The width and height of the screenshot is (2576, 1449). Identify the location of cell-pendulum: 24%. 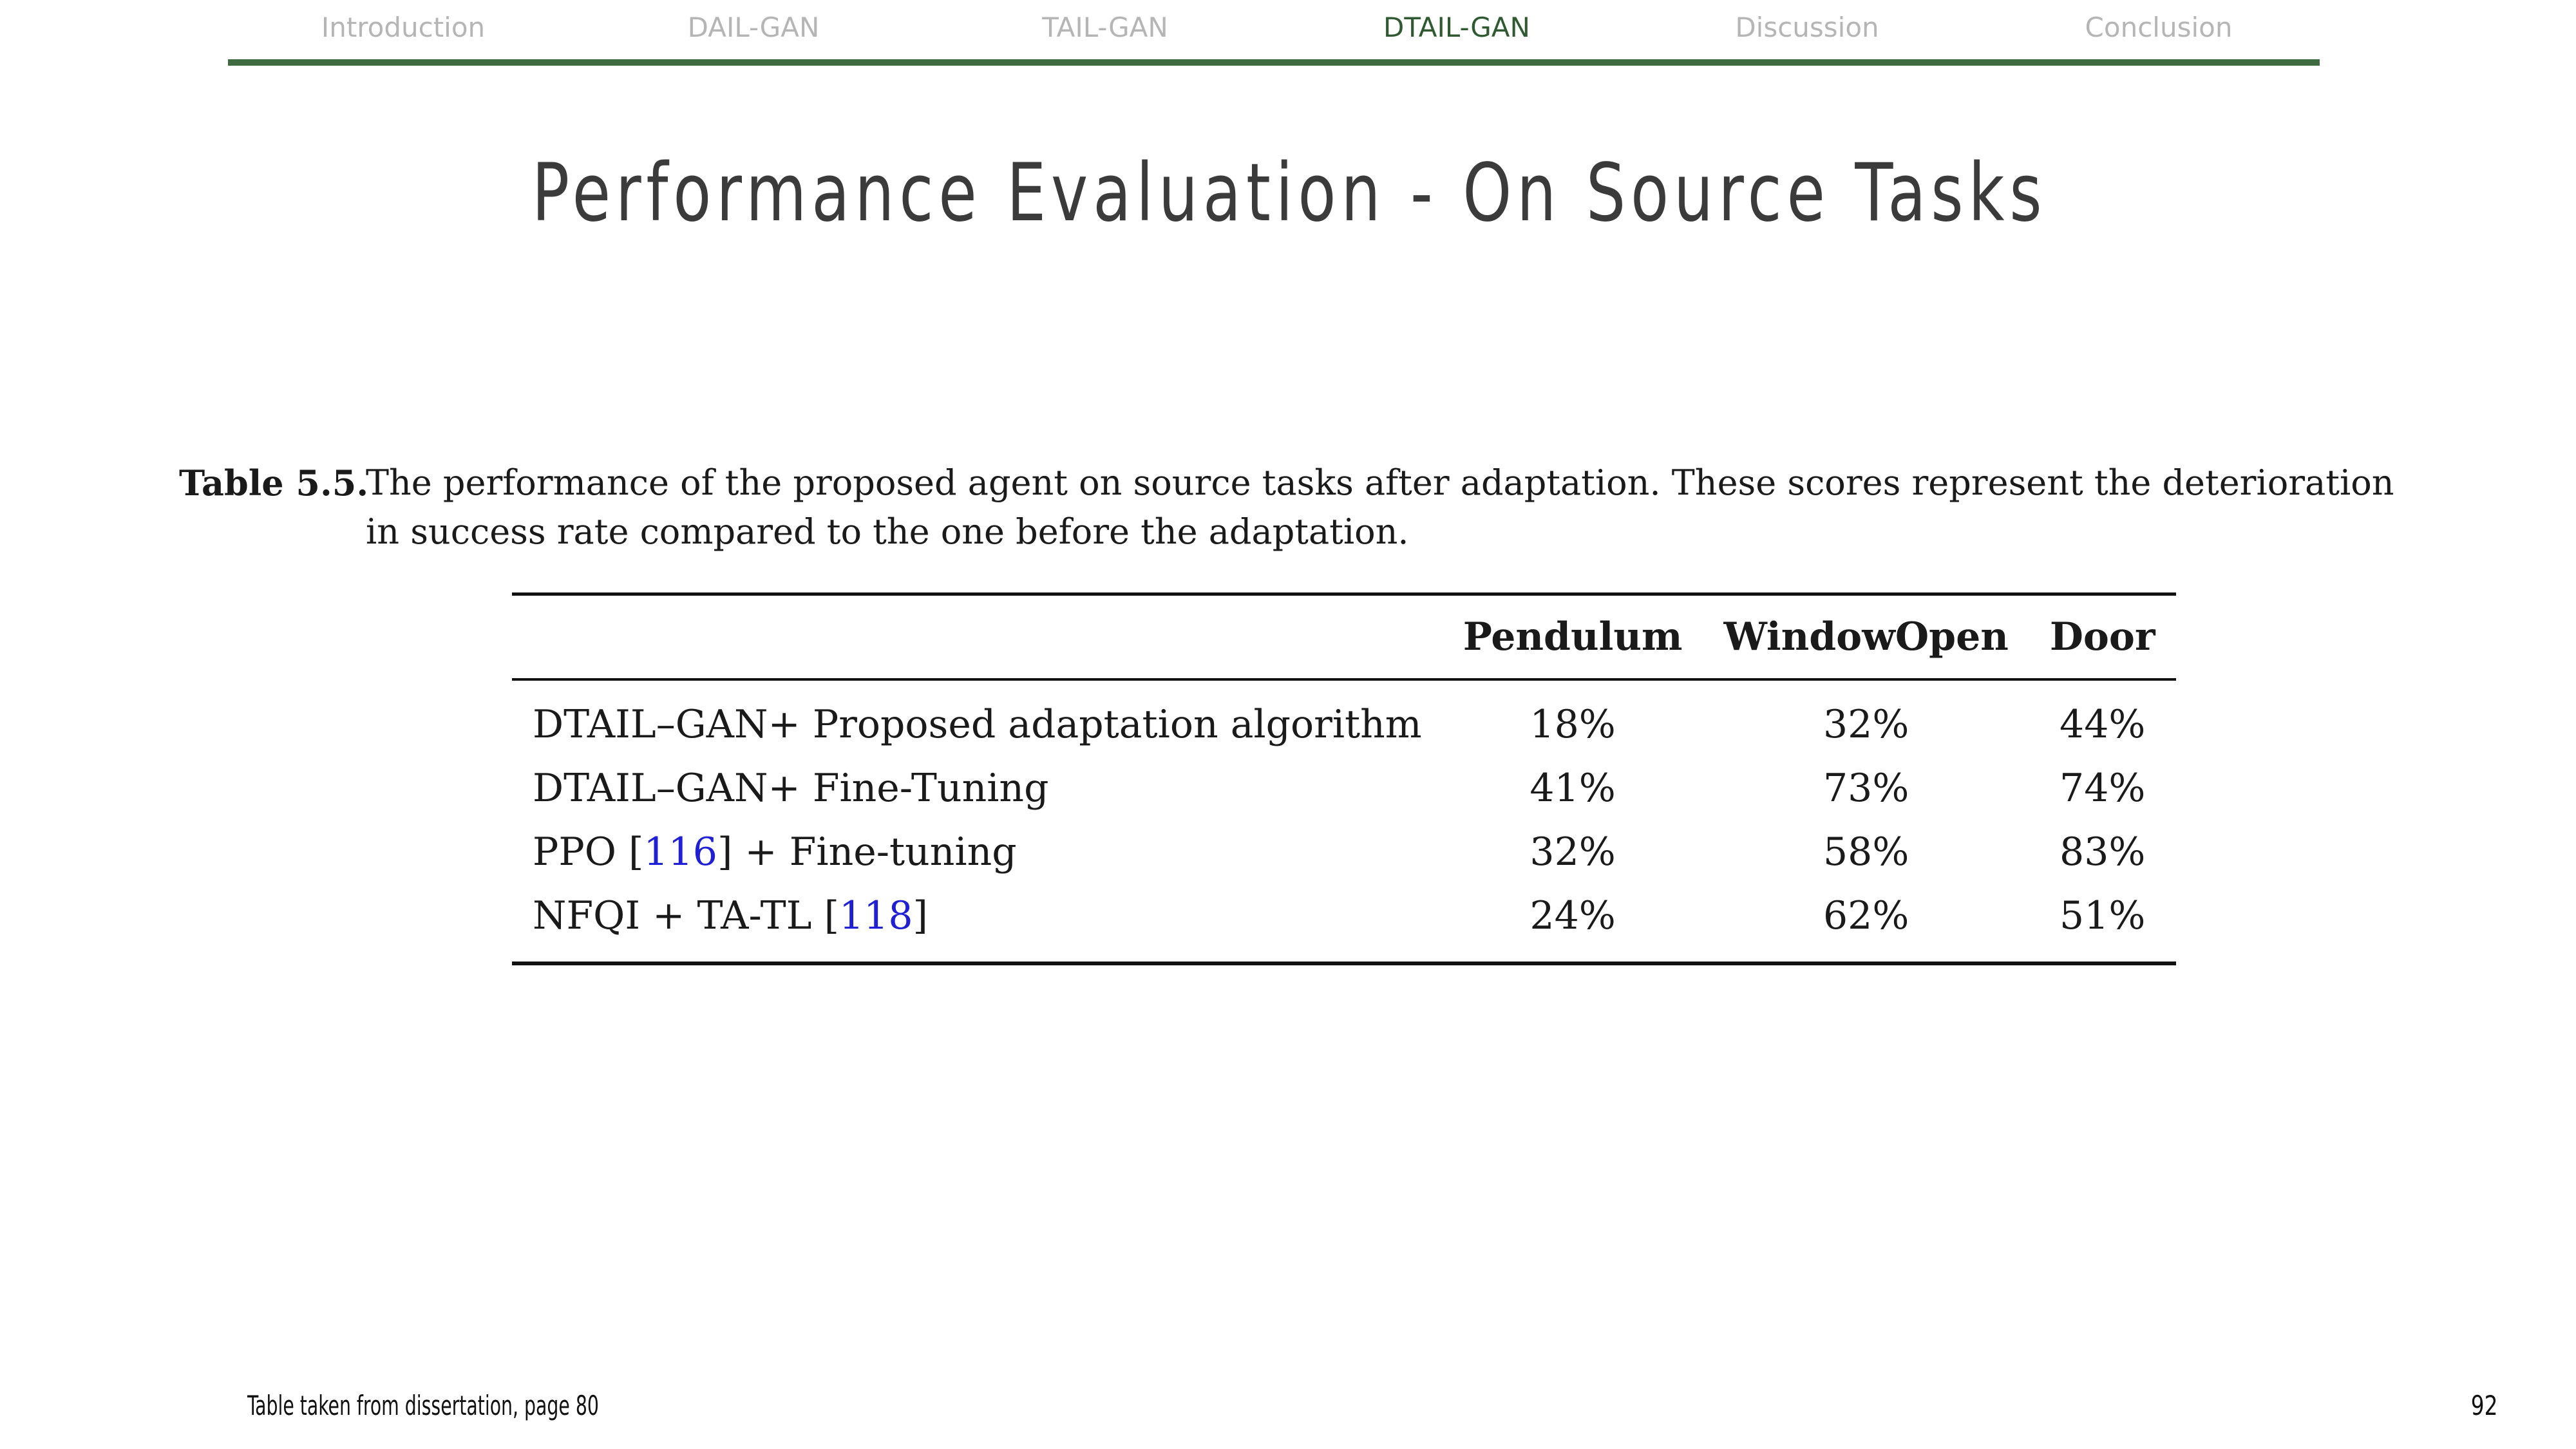
(1573, 915).